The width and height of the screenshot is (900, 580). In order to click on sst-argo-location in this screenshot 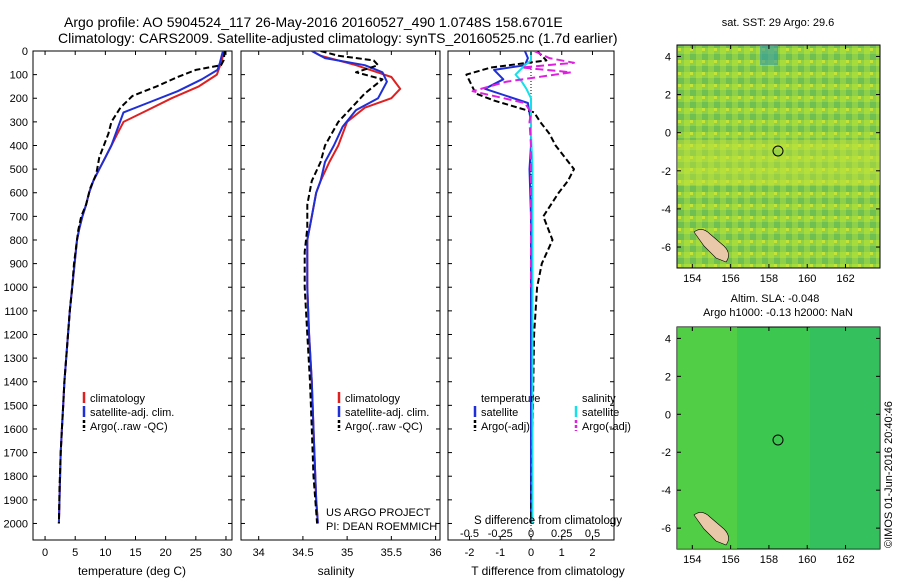, I will do `click(778, 151)`.